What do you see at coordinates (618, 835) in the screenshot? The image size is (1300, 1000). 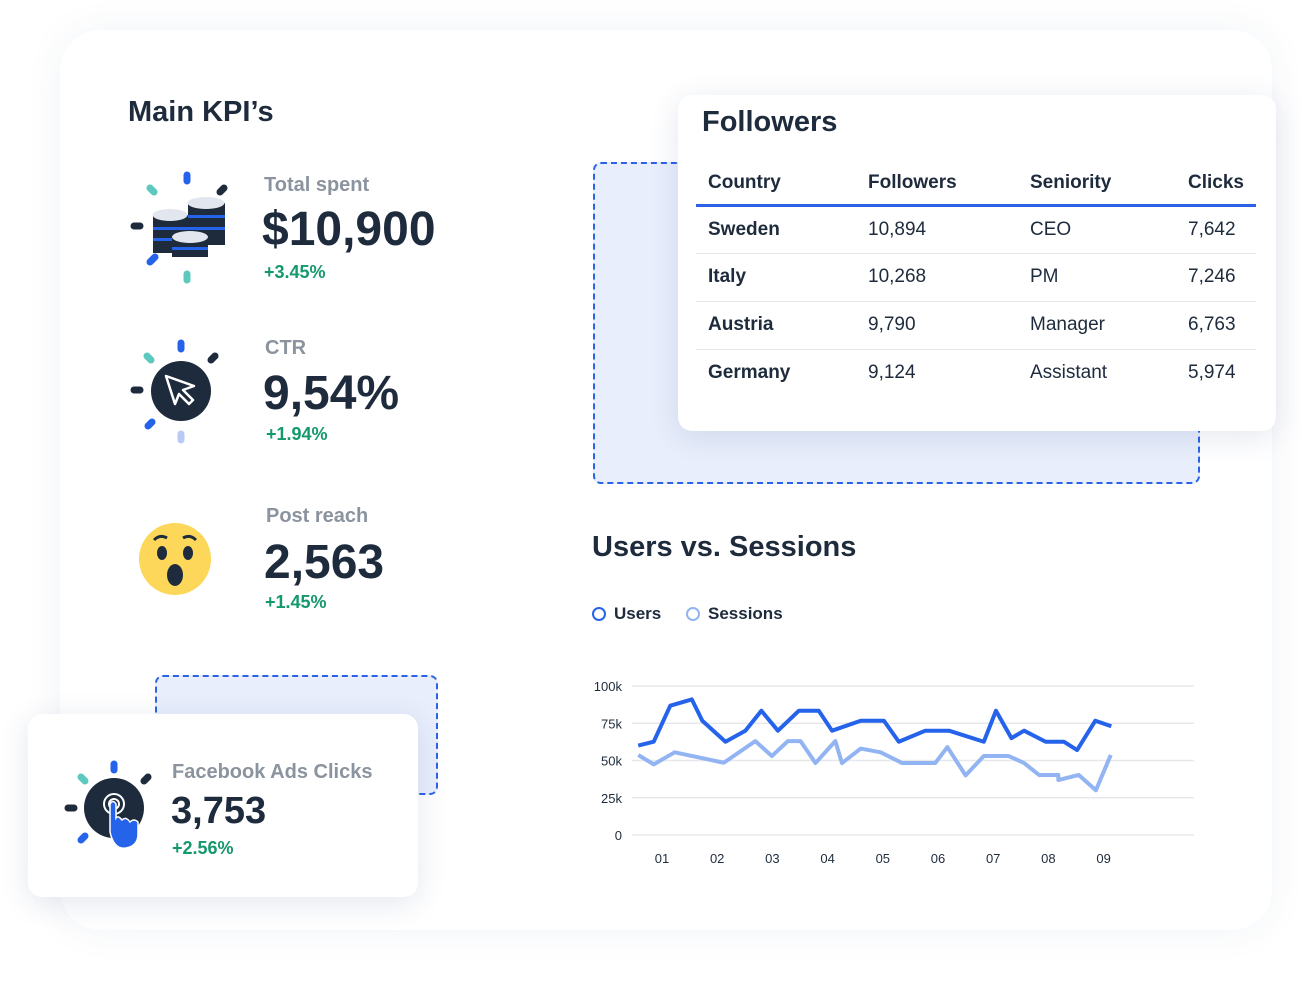 I see `y-tick-label: 0` at bounding box center [618, 835].